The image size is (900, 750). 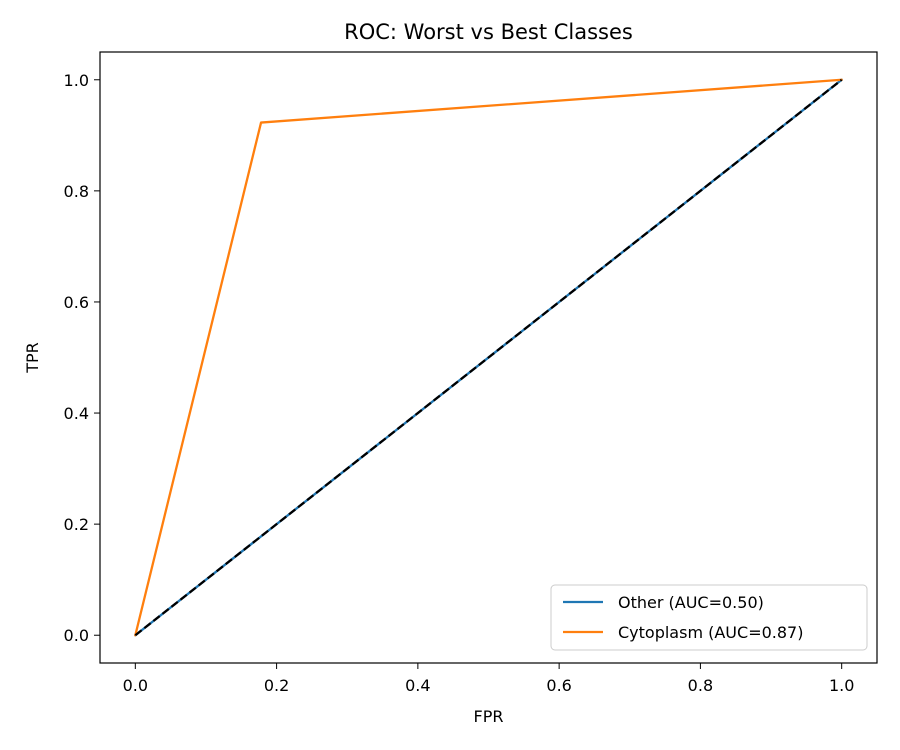 I want to click on y-tick-label: 0.8, so click(x=76, y=191).